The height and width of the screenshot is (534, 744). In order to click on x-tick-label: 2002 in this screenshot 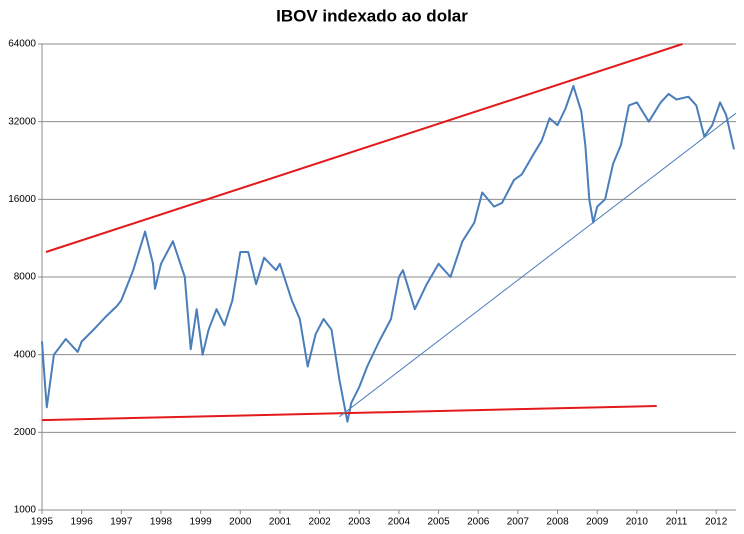, I will do `click(319, 522)`.